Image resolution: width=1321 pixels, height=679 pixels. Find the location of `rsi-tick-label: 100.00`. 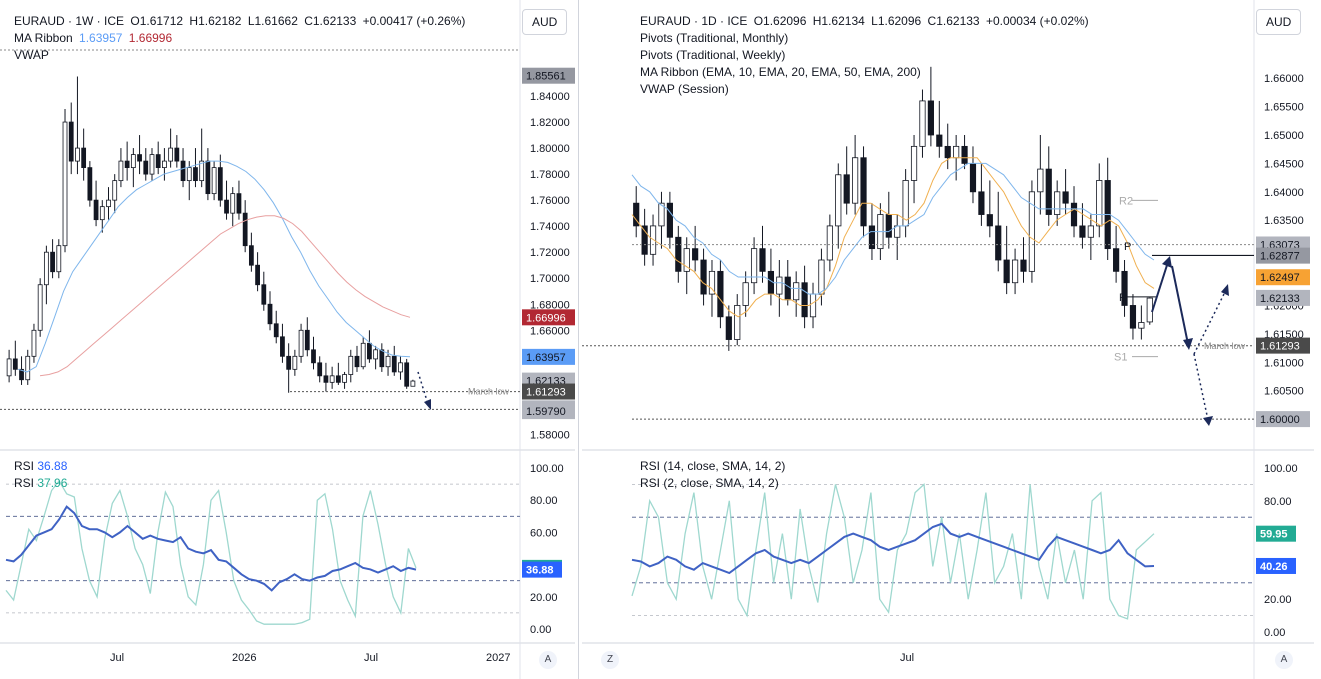

rsi-tick-label: 100.00 is located at coordinates (1281, 469).